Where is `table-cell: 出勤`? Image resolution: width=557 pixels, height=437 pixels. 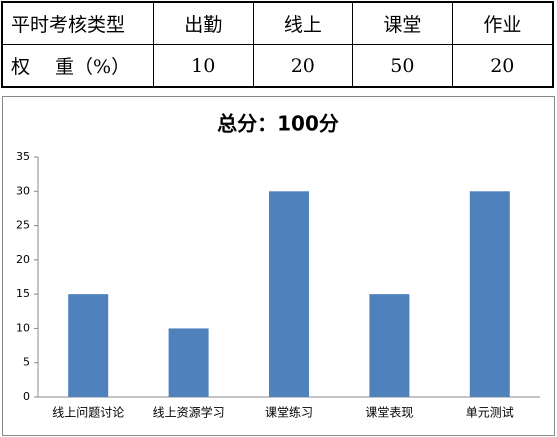 table-cell: 出勤 is located at coordinates (203, 23).